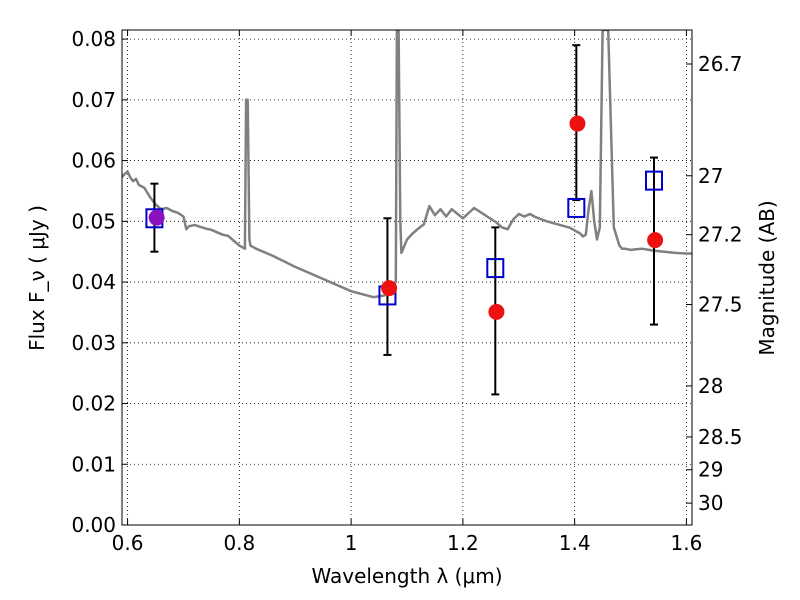  Describe the element at coordinates (93, 39) in the screenshot. I see `y-tick-label: 0.08` at that location.